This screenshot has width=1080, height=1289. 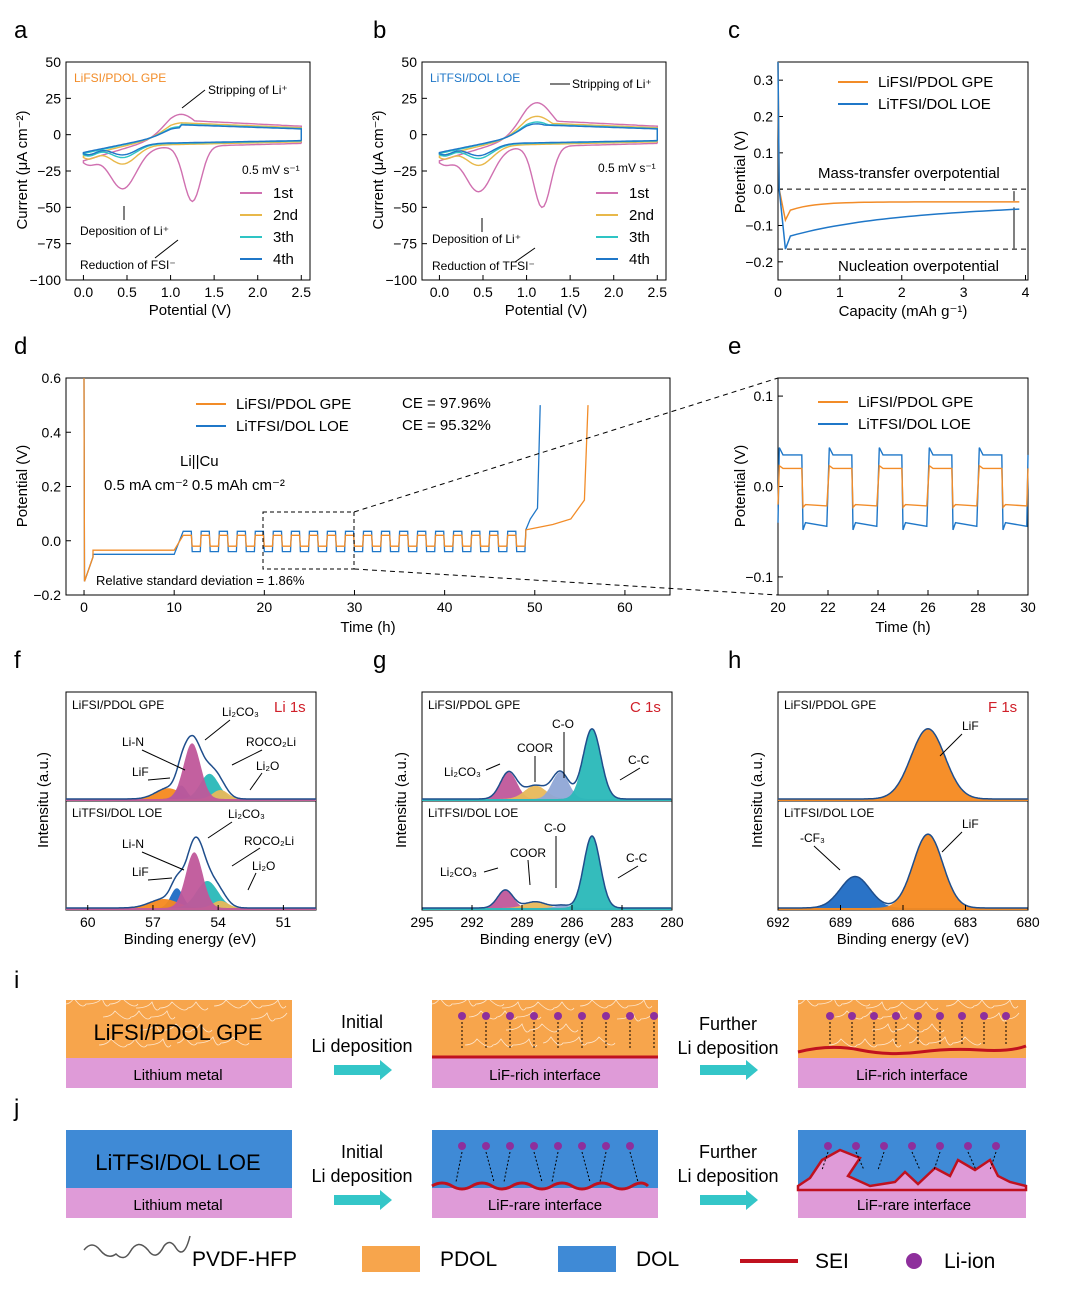 I want to click on x-tick-label: 0, so click(x=778, y=292).